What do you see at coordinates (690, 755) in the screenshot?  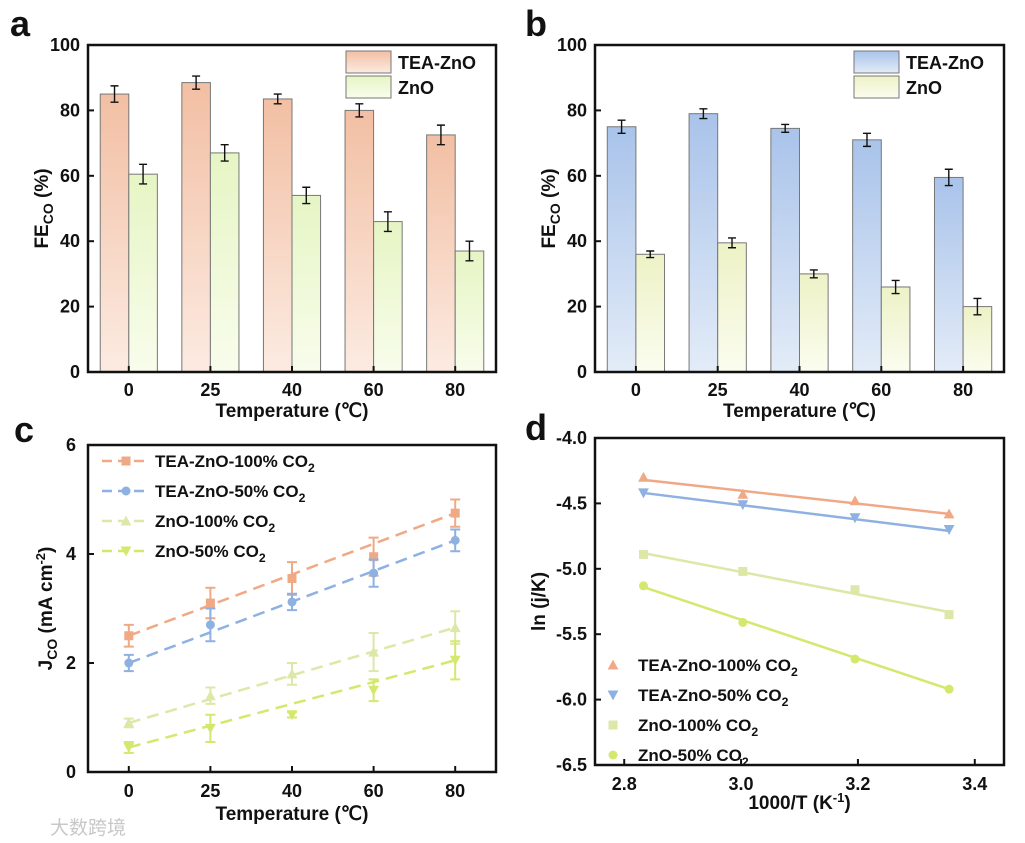 I see `legend-text: ZnO-50% CO` at bounding box center [690, 755].